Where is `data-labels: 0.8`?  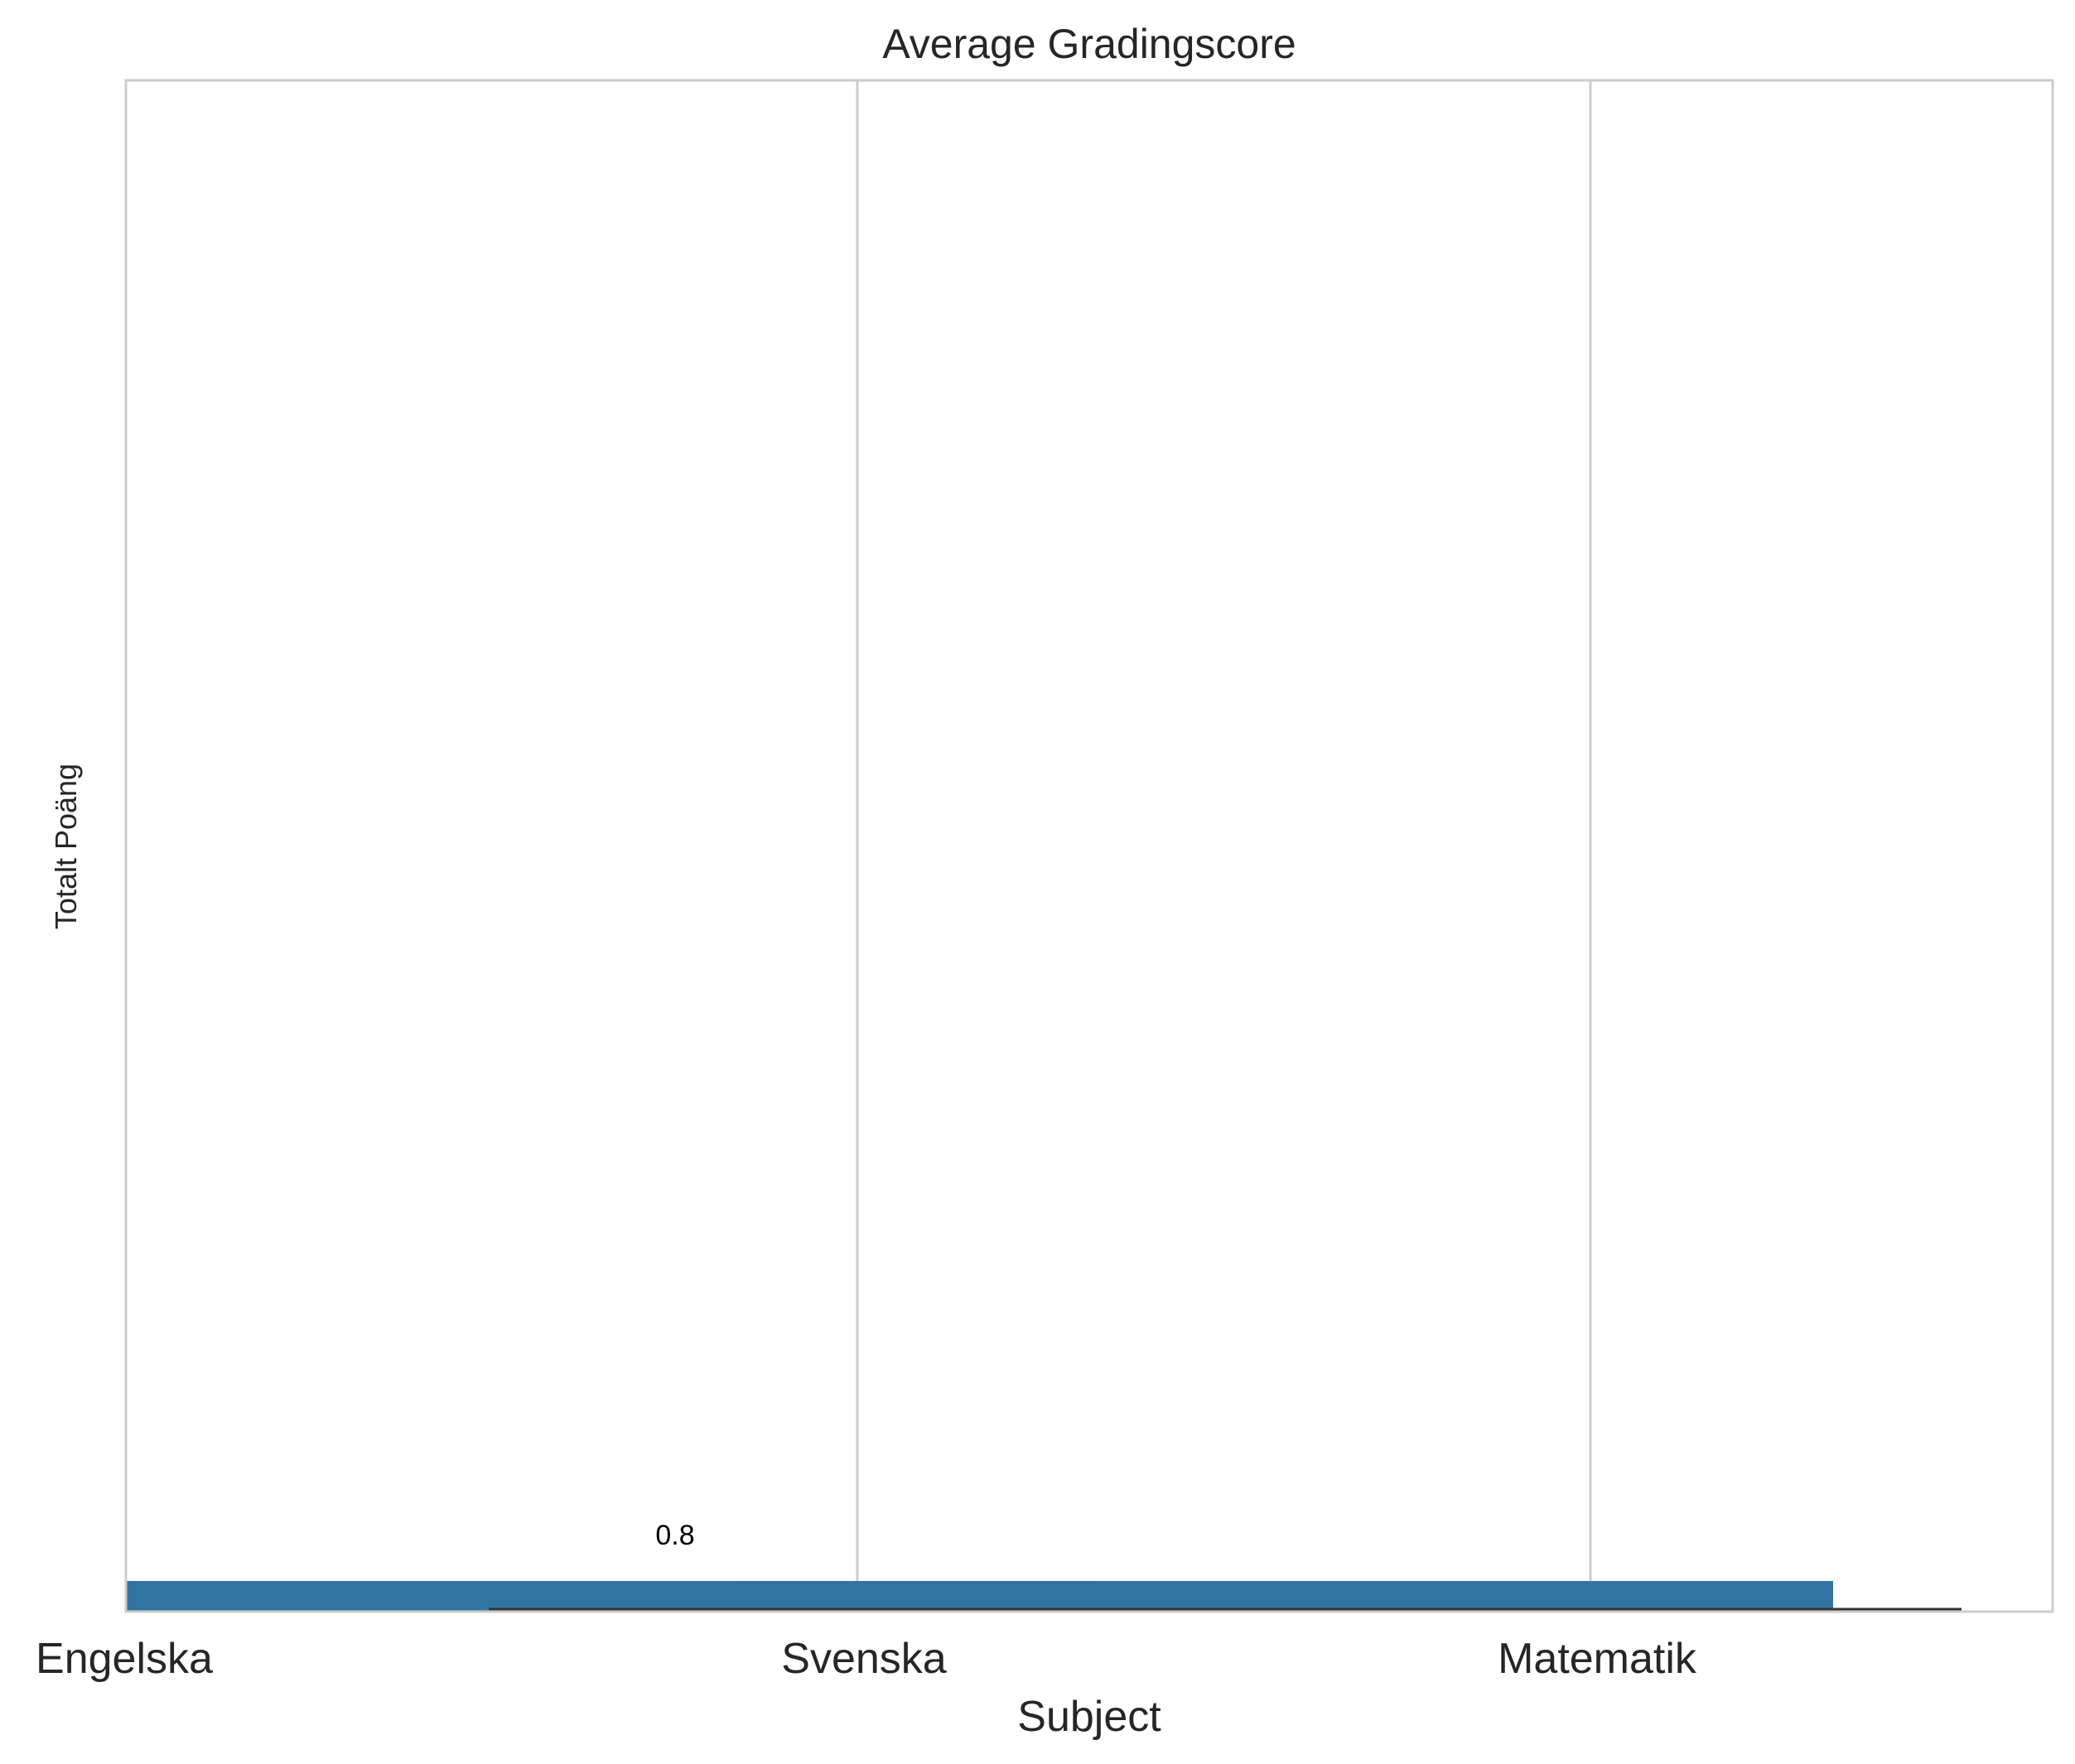 data-labels: 0.8 is located at coordinates (674, 1535).